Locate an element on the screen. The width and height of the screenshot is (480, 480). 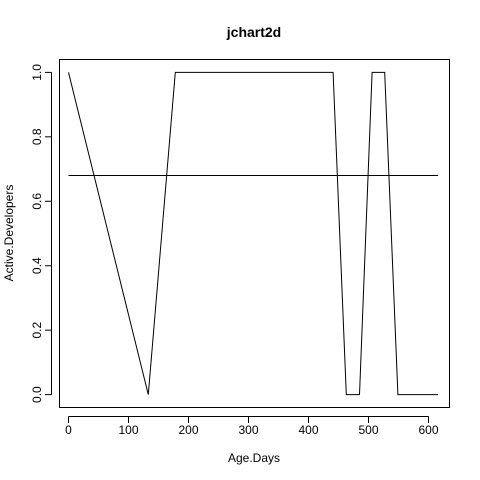
x-tick-label: 300 is located at coordinates (248, 430).